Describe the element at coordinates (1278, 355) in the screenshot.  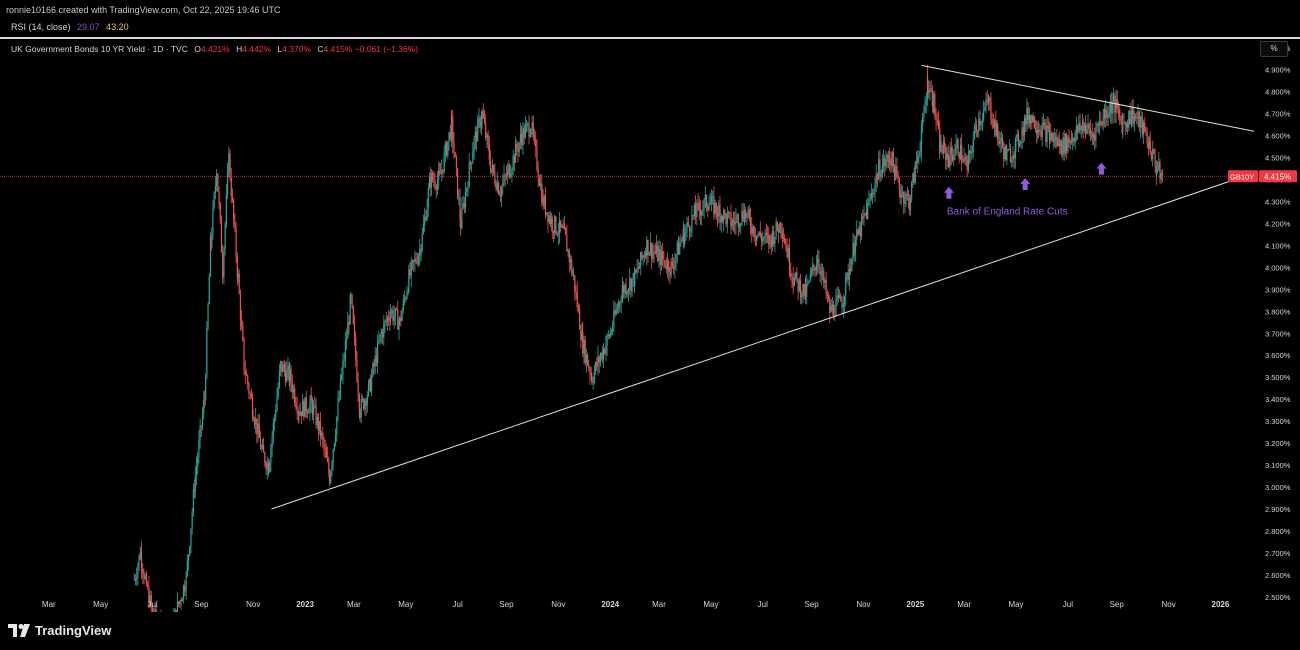
I see `y-tick-label: 3.600%` at that location.